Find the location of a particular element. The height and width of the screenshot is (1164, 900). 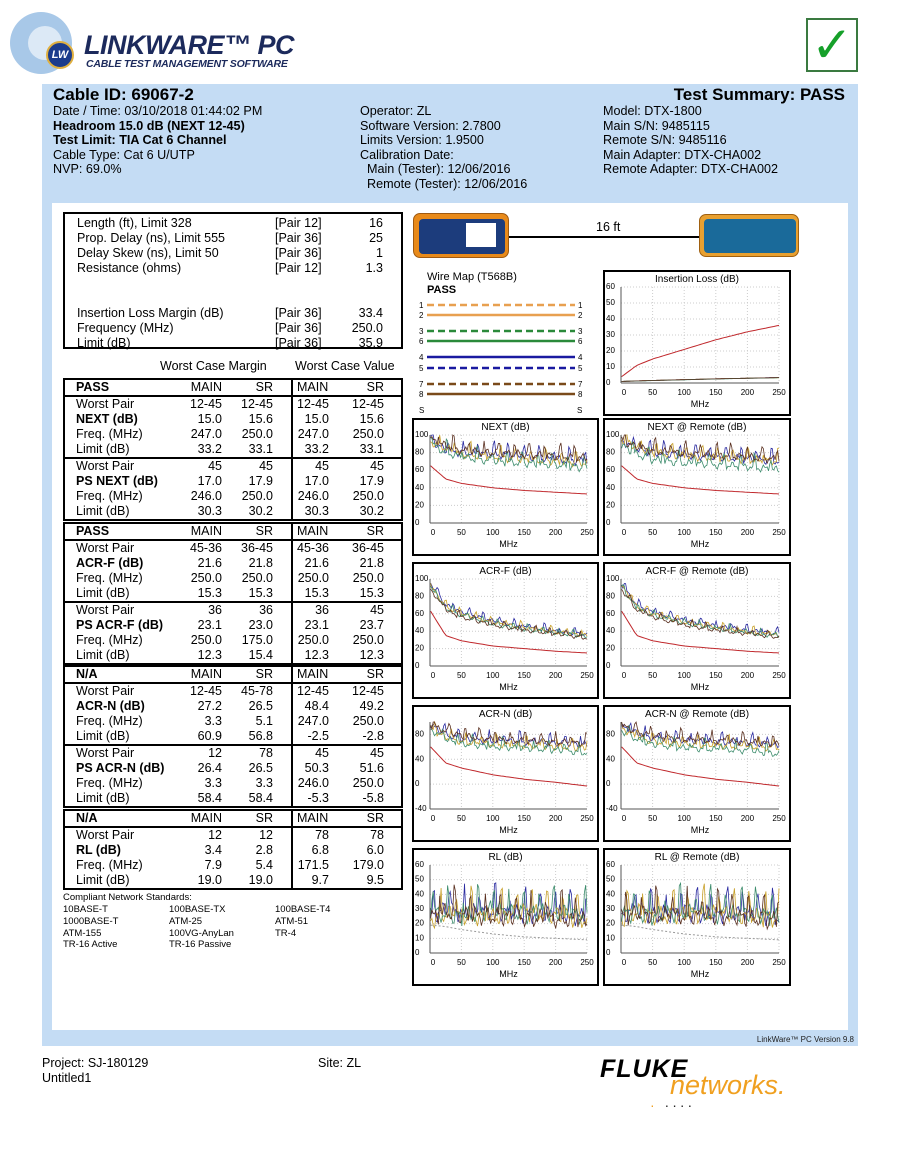

cell-value: 36 is located at coordinates (266, 610).